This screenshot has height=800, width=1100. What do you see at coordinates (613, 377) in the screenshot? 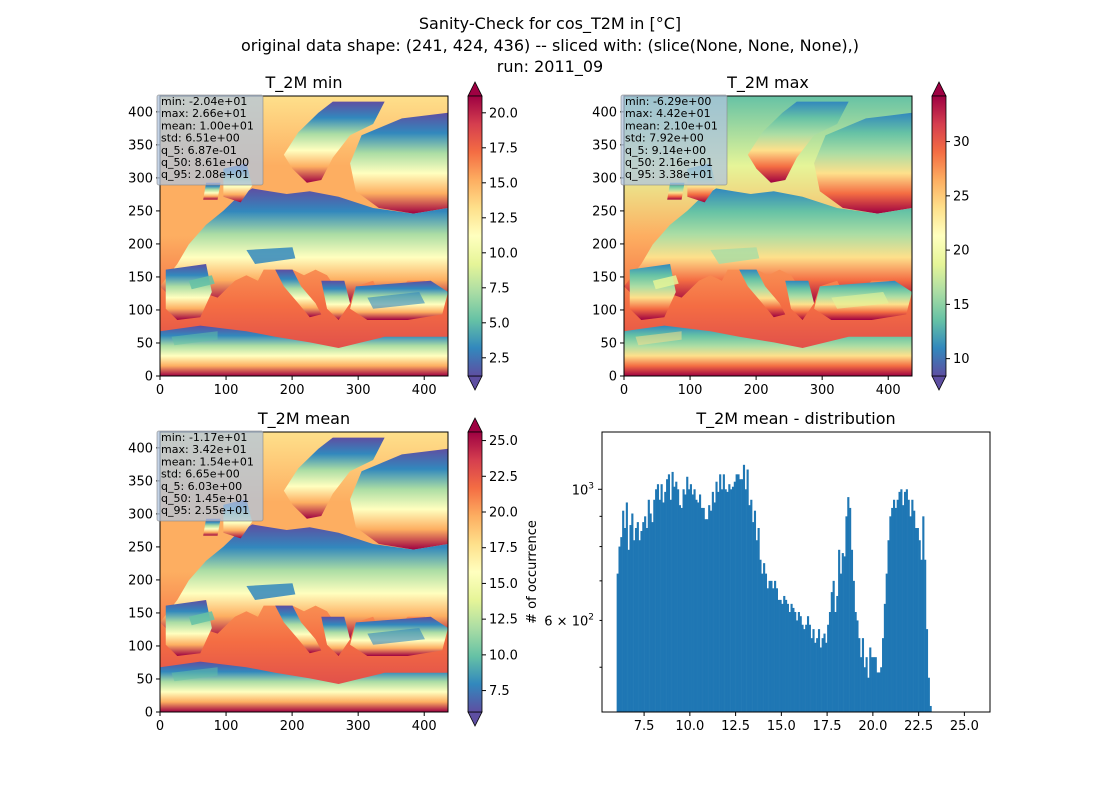
I see `y-tick-label: 0` at bounding box center [613, 377].